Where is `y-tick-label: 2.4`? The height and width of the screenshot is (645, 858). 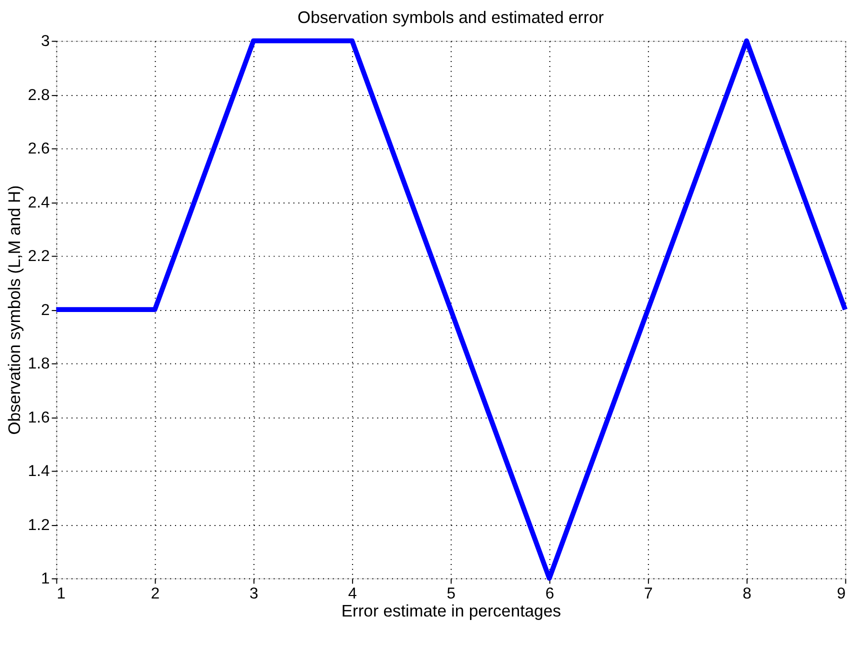
y-tick-label: 2.4 is located at coordinates (39, 203).